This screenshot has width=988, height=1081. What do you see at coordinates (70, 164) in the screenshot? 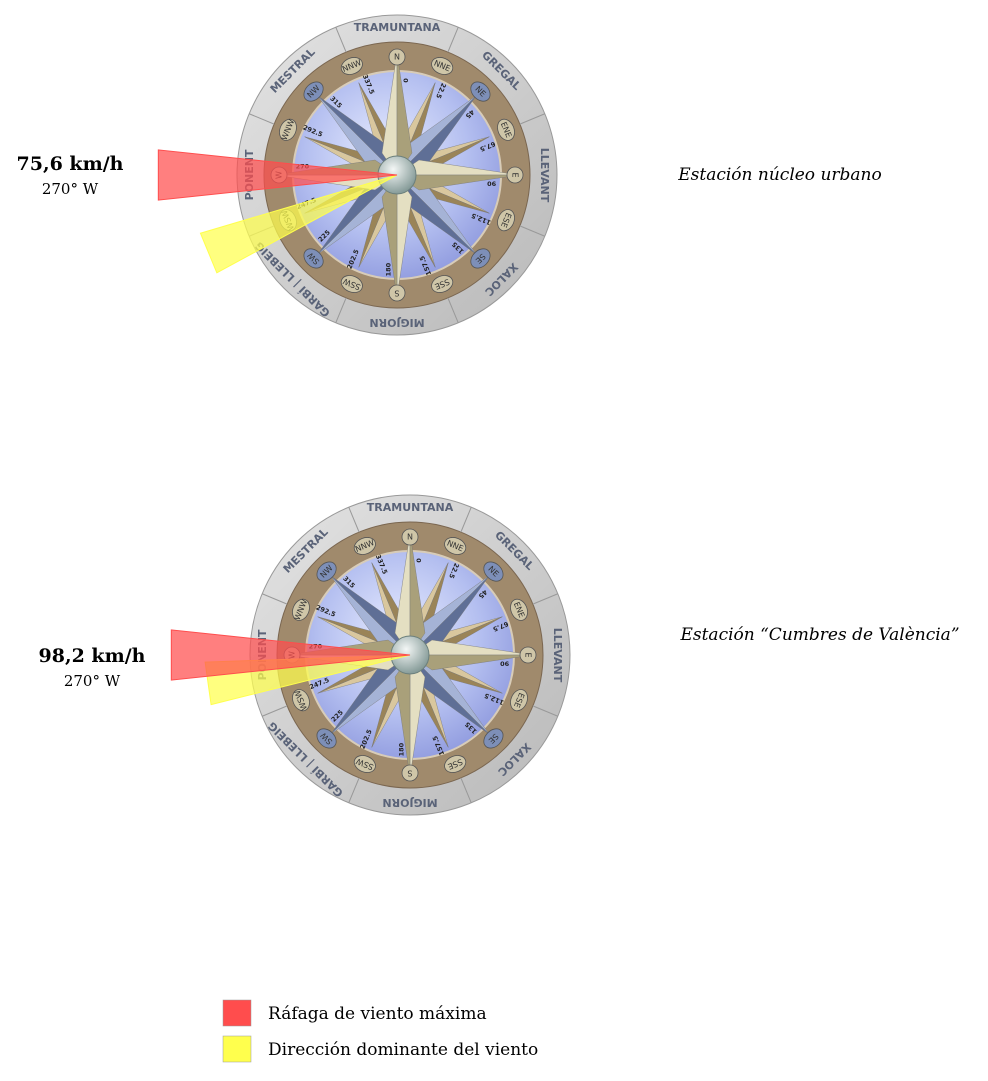
I see `wind-speed: 75,6 km/h` at bounding box center [70, 164].